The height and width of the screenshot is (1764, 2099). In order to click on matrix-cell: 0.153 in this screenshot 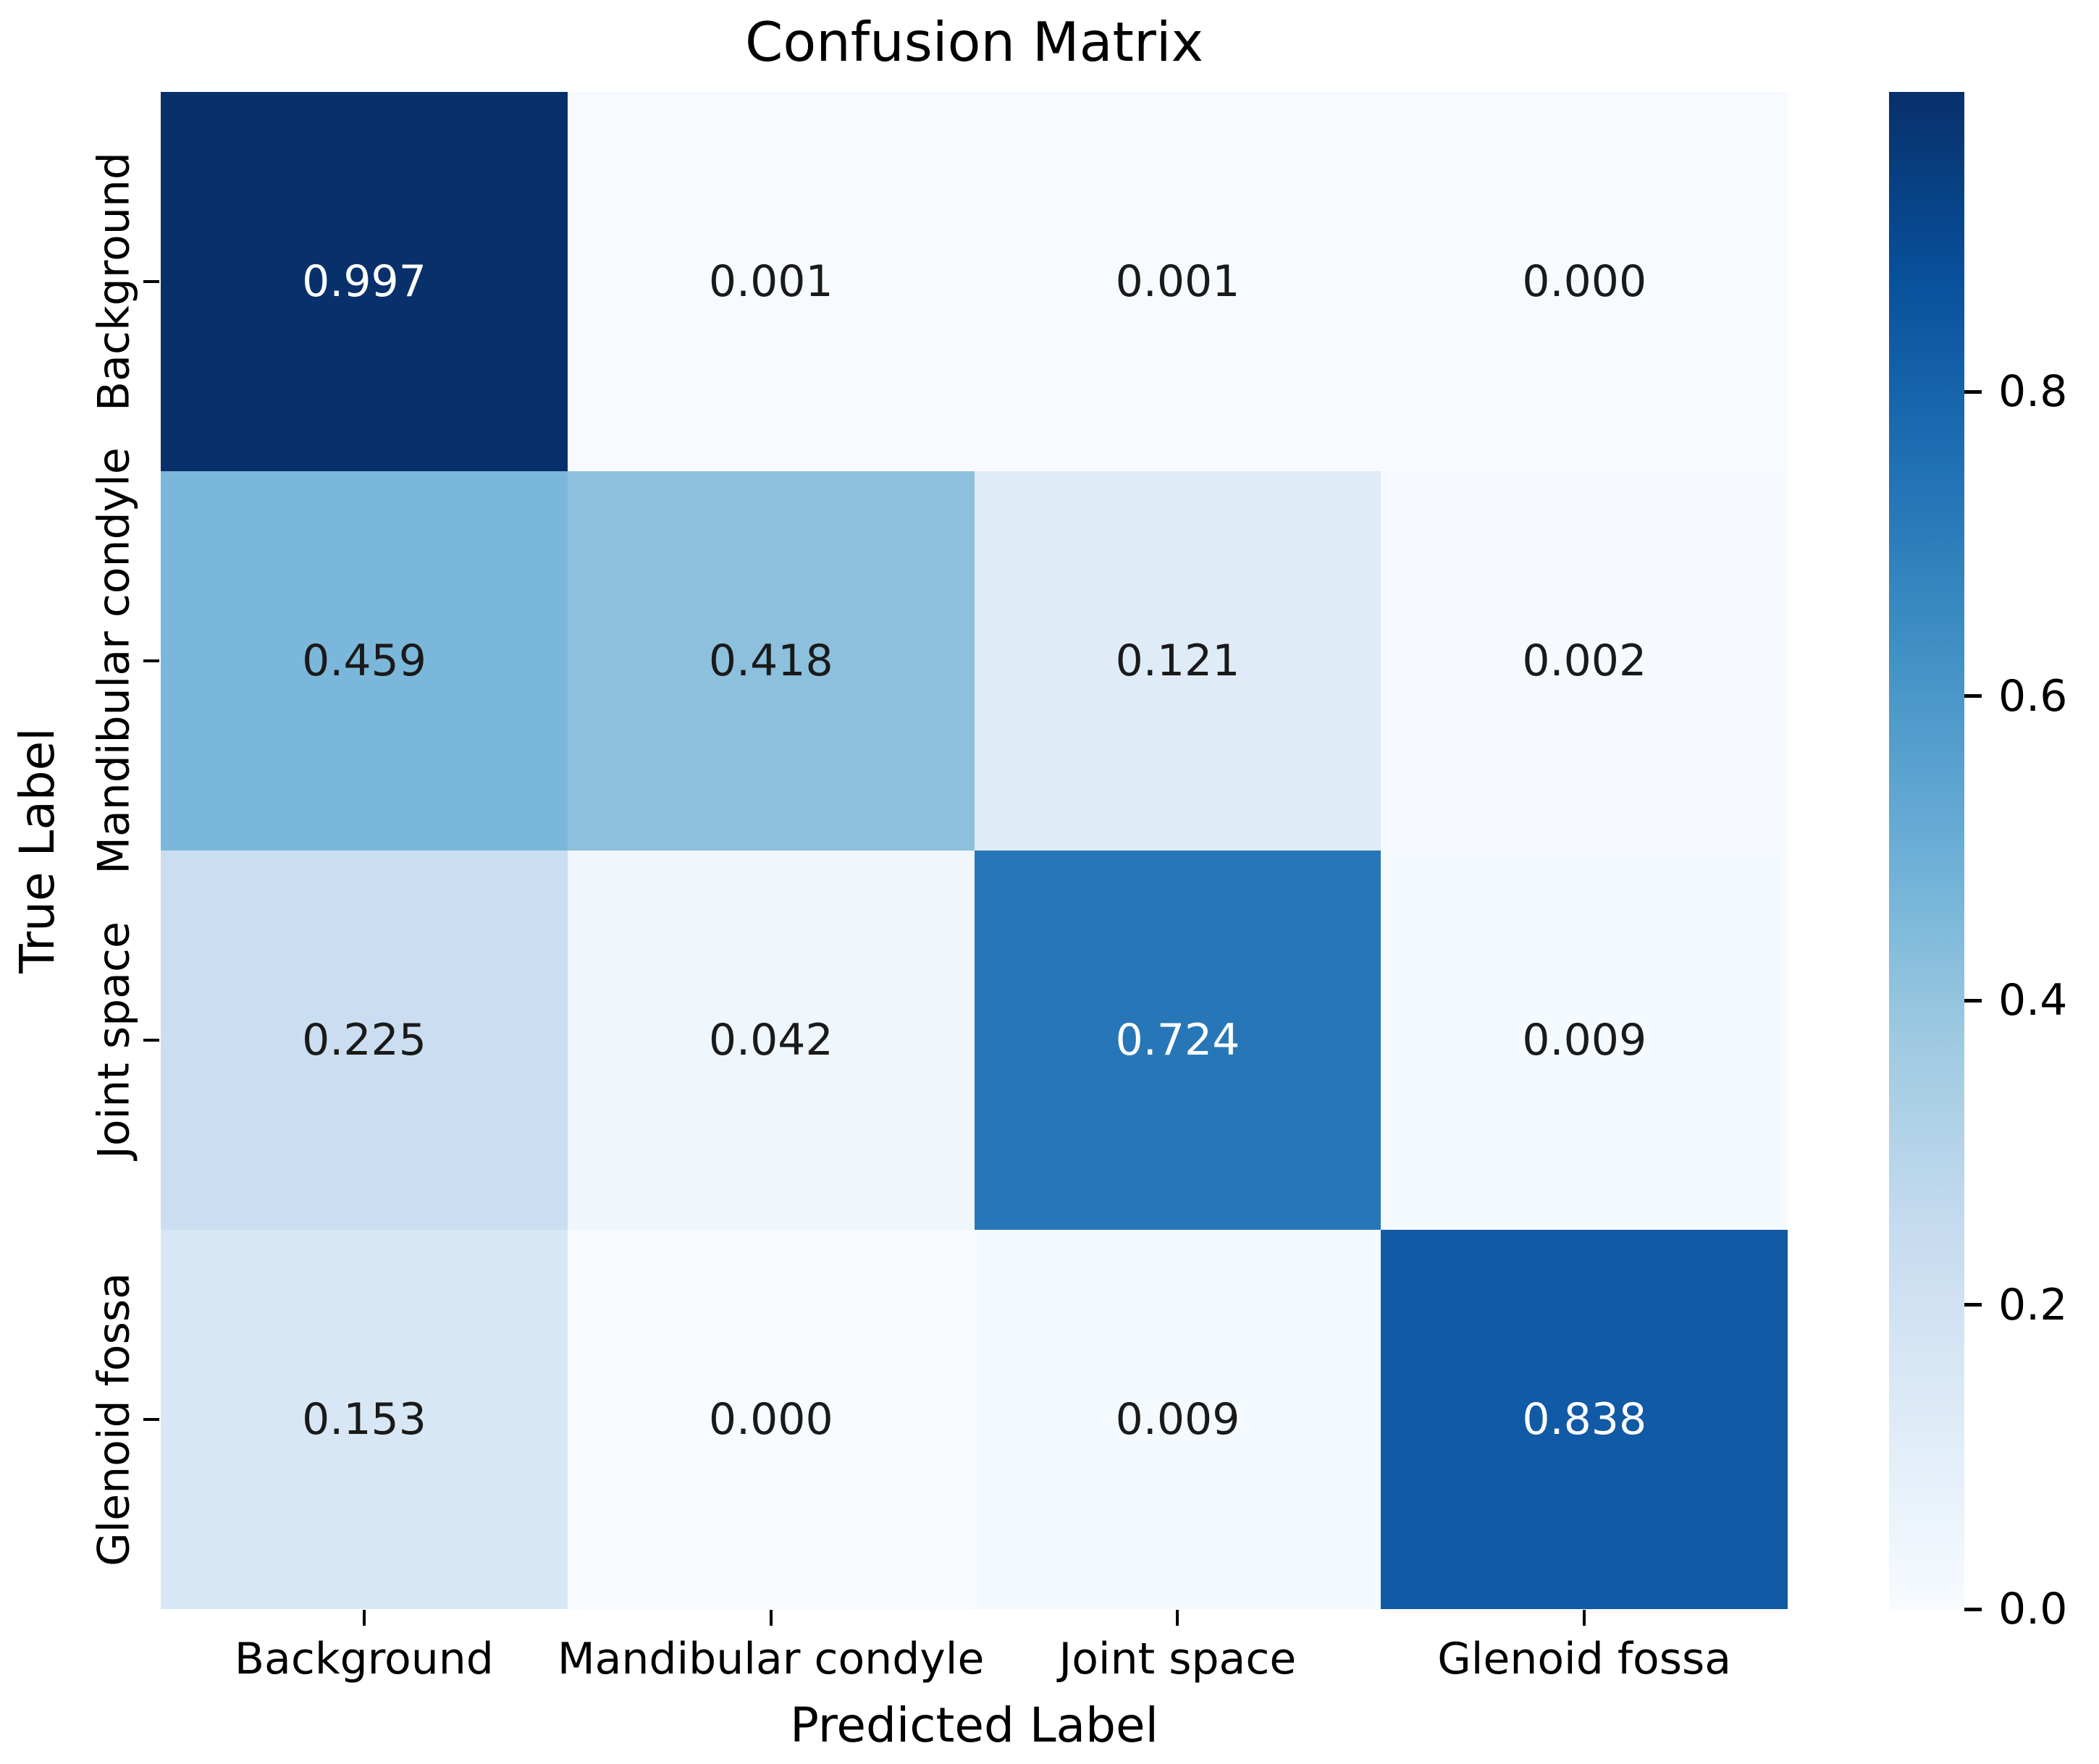, I will do `click(365, 1419)`.